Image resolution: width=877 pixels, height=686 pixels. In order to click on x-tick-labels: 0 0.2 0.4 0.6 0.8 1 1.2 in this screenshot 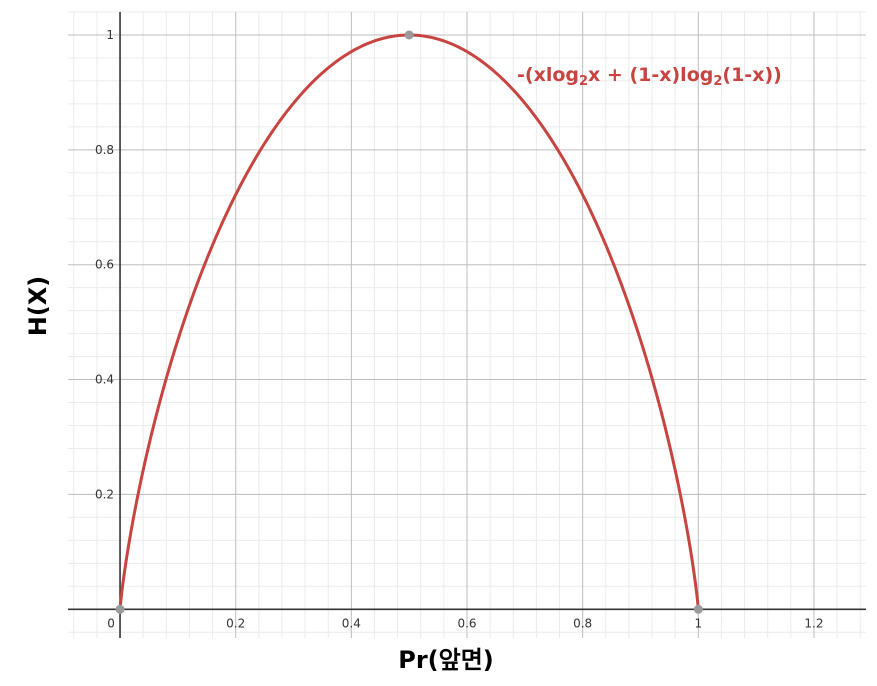, I will do `click(465, 623)`.